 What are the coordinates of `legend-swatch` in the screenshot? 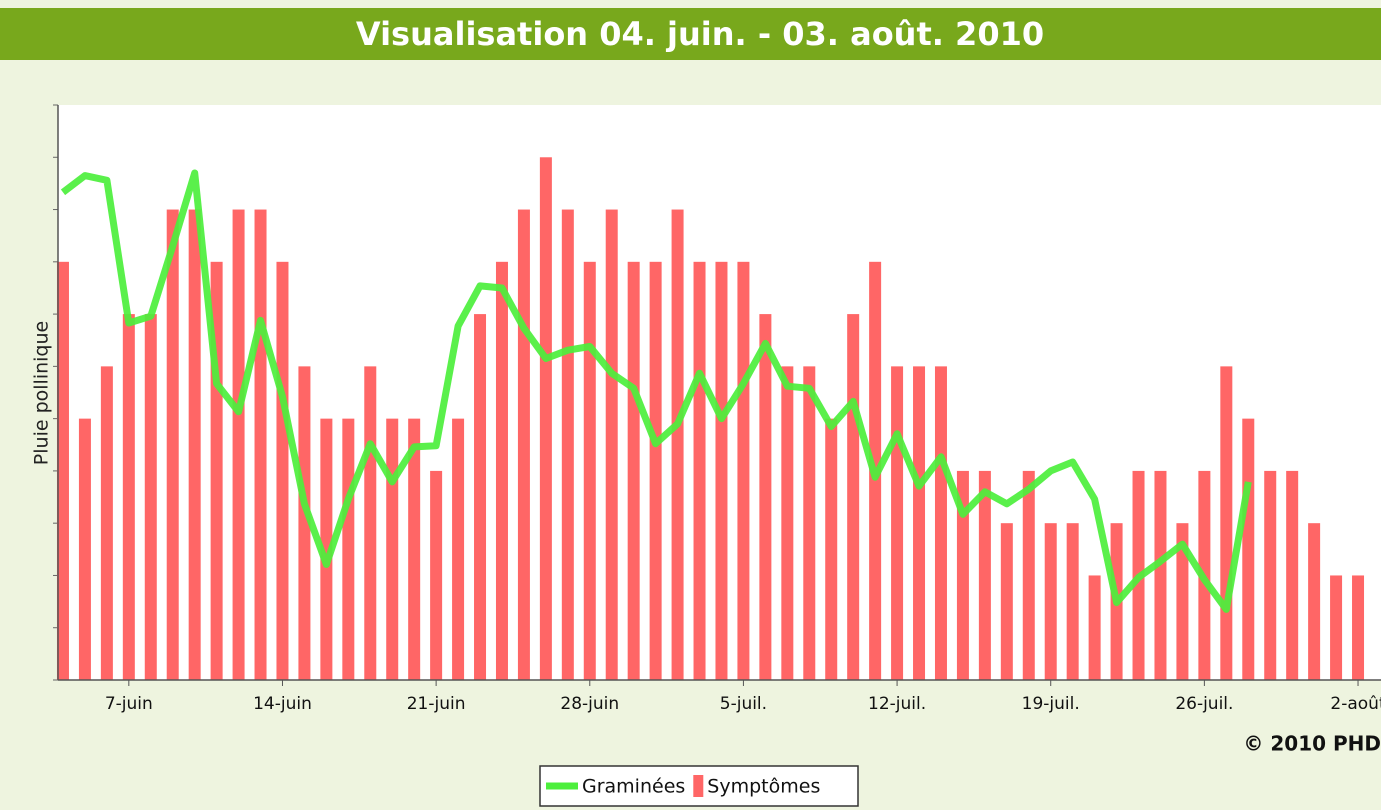 It's located at (698, 786).